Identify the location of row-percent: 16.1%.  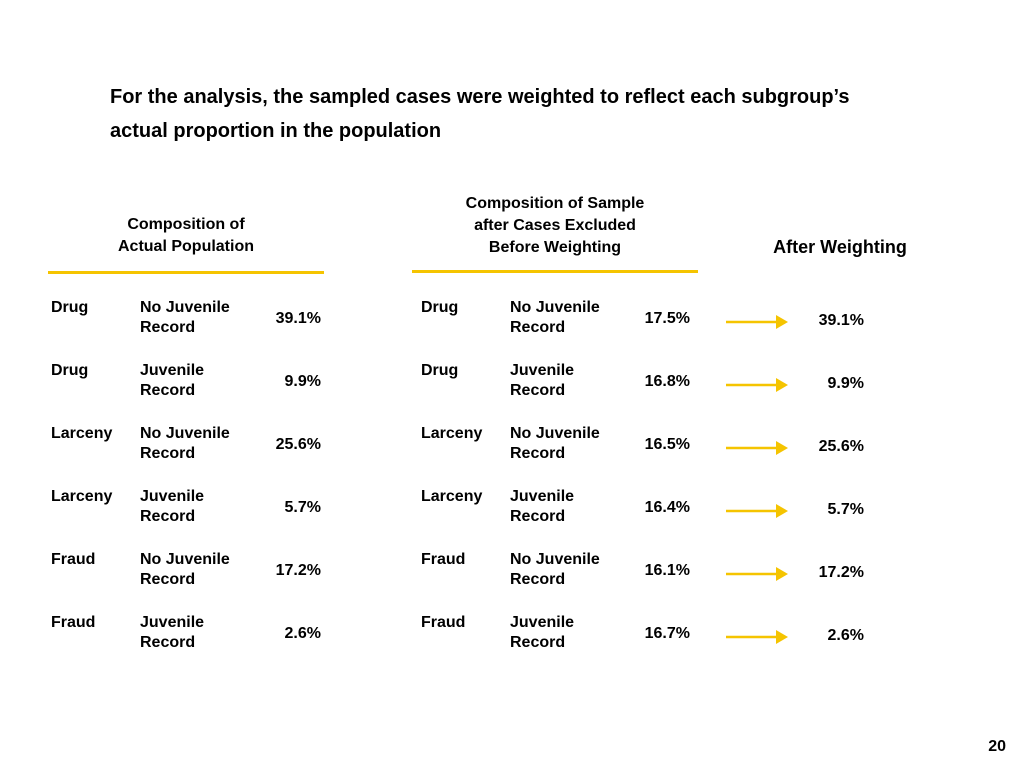
(667, 570).